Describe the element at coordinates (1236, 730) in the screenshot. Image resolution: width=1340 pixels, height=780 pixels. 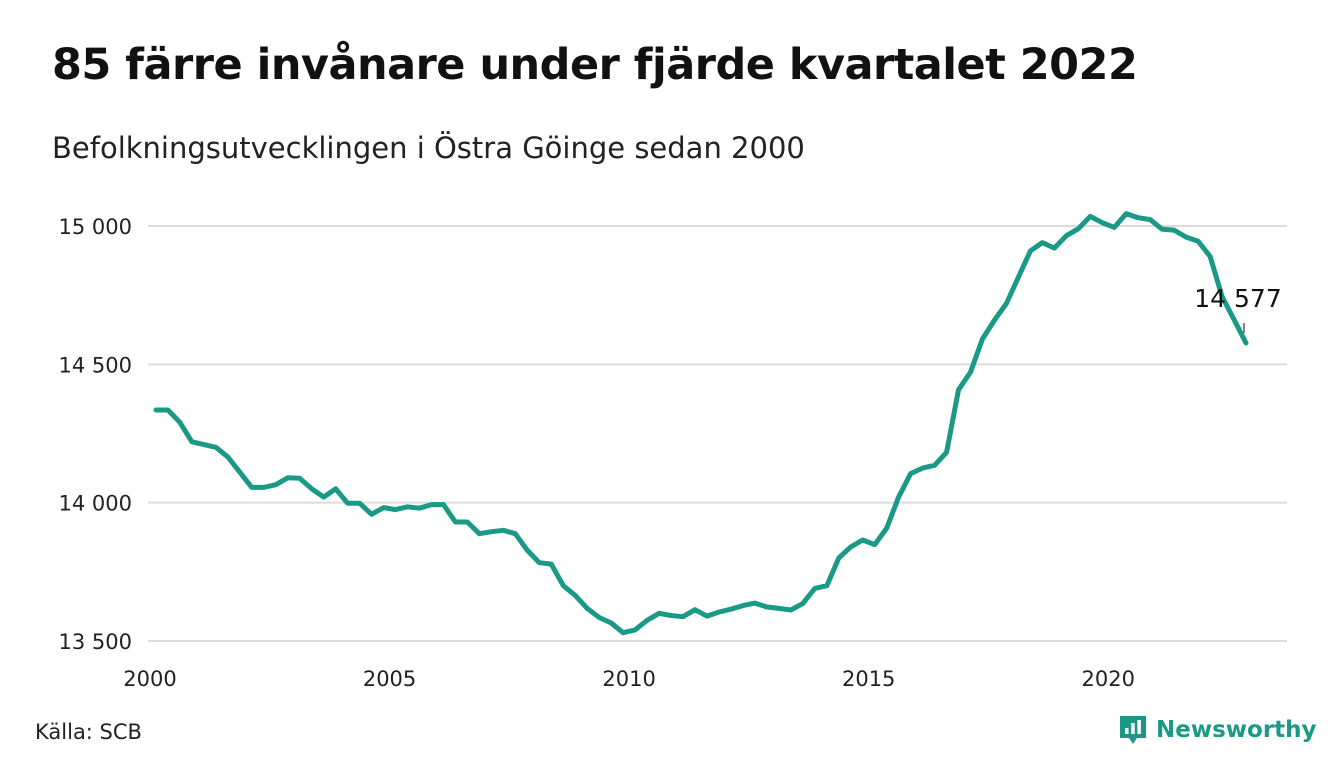
I see `brand-name: Newsworthy` at that location.